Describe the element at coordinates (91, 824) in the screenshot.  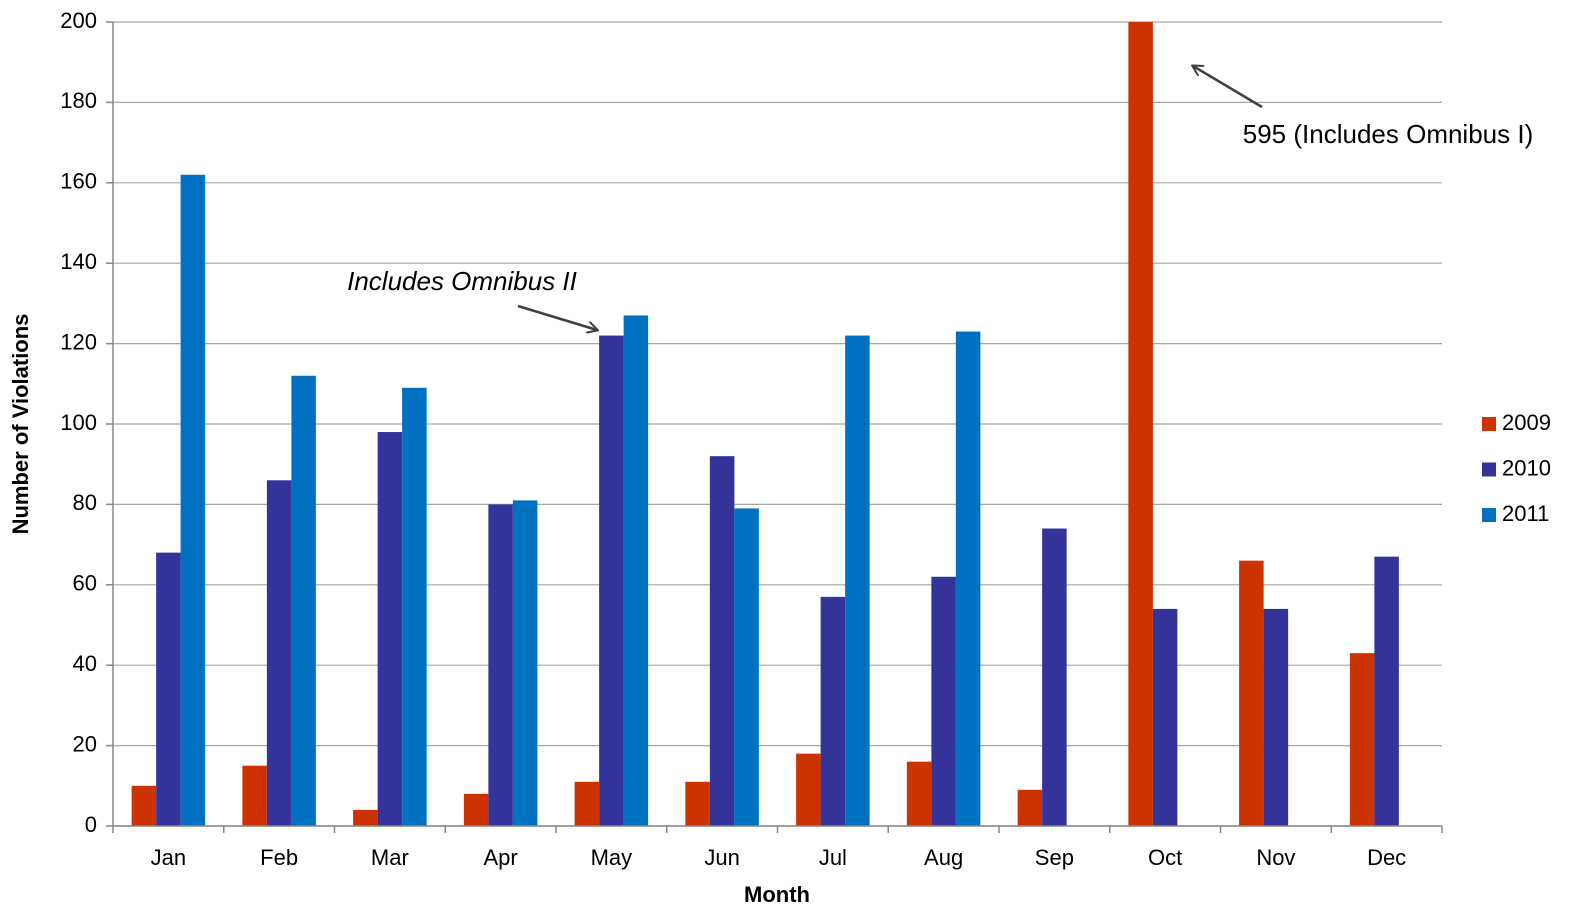
I see `y-tick-label: 0` at that location.